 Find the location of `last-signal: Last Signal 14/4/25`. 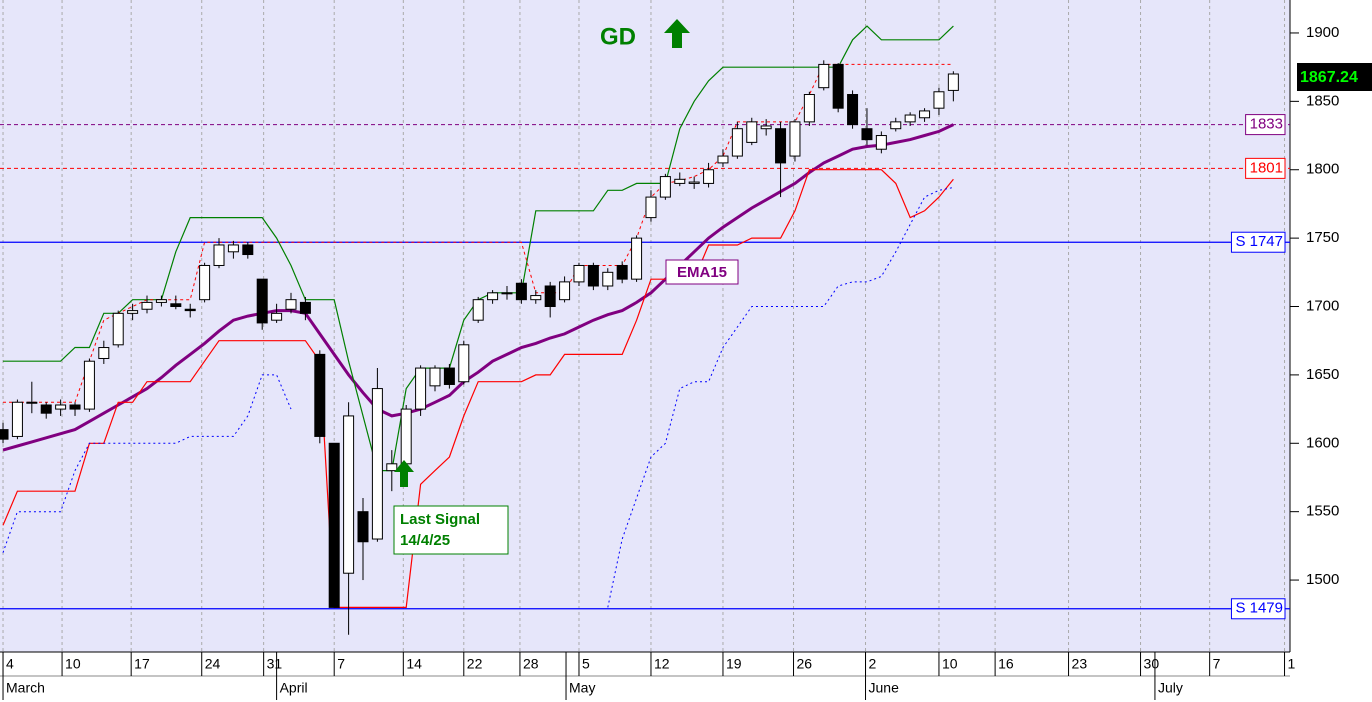

last-signal: Last Signal 14/4/25 is located at coordinates (451, 530).